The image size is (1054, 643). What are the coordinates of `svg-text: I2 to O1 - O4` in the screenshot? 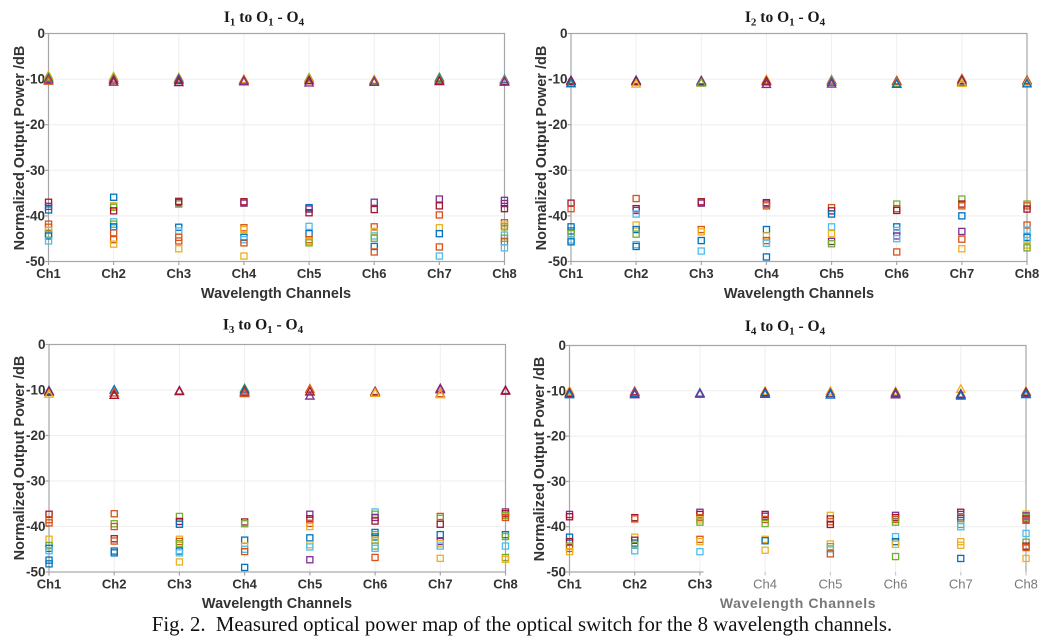 It's located at (785, 19).